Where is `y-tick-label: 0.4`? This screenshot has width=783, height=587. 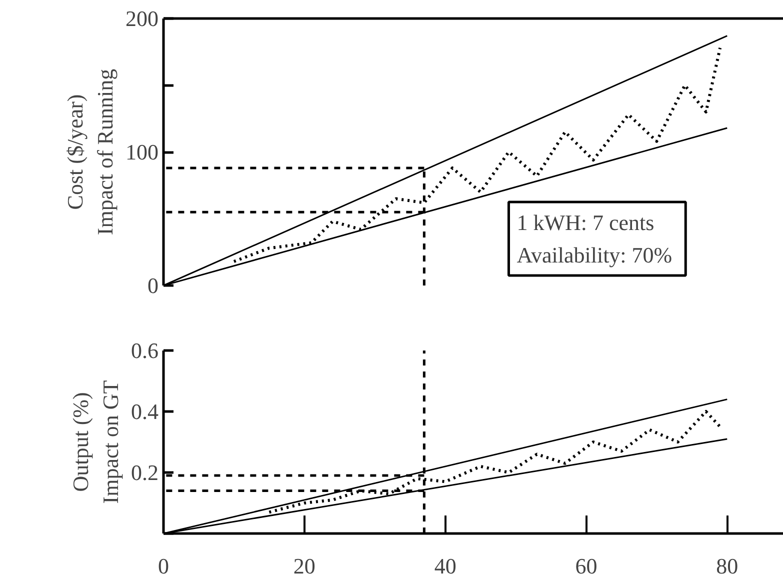
y-tick-label: 0.4 is located at coordinates (144, 411).